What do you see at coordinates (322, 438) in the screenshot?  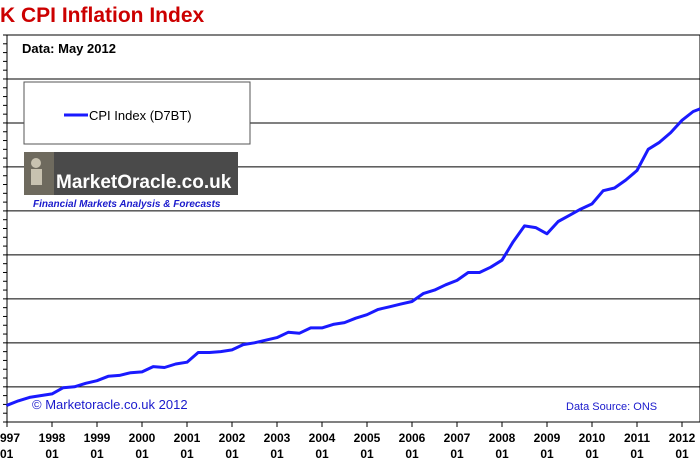 I see `x-tick-label-2004: 2004` at bounding box center [322, 438].